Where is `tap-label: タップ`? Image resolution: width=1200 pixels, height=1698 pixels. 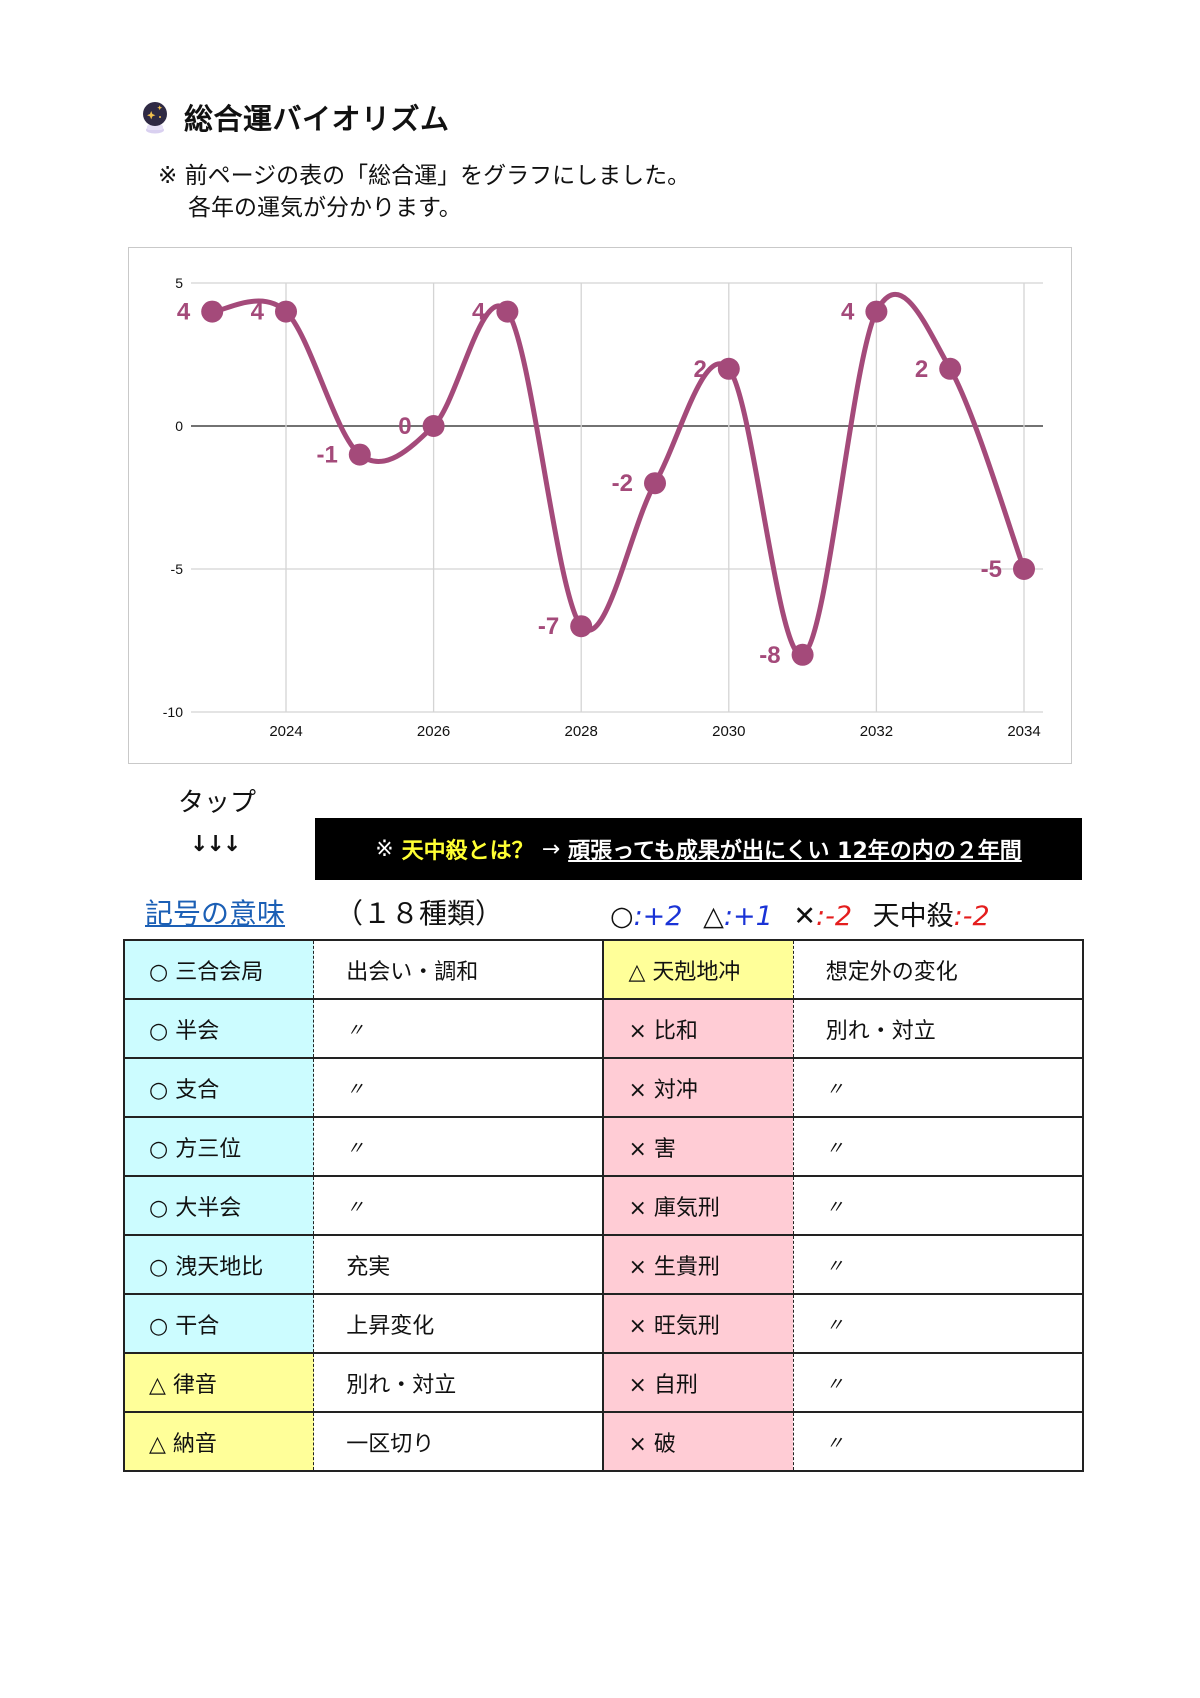
tap-label: タップ is located at coordinates (217, 803).